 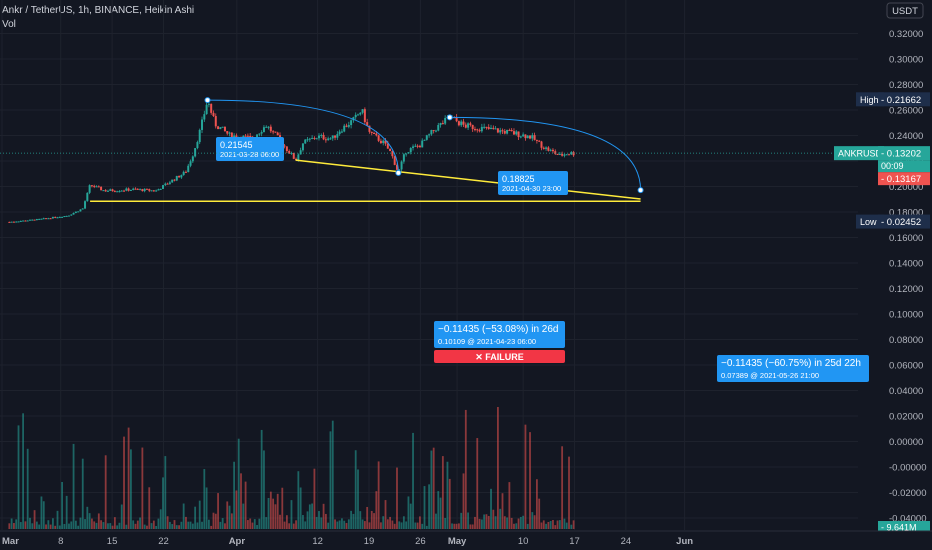 What do you see at coordinates (901, 222) in the screenshot?
I see `low-value: - 0.02452` at bounding box center [901, 222].